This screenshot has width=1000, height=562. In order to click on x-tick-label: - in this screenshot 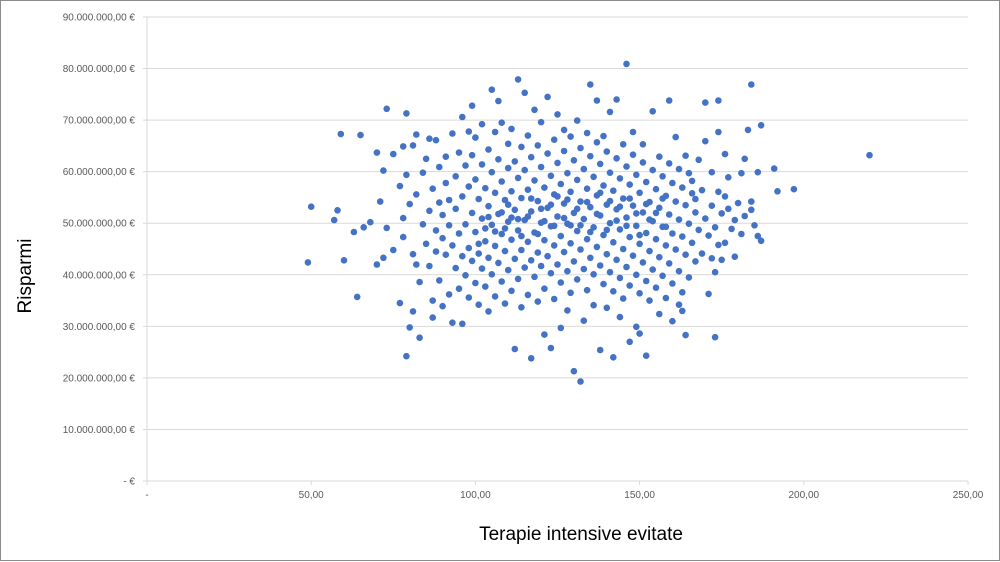, I will do `click(146, 495)`.